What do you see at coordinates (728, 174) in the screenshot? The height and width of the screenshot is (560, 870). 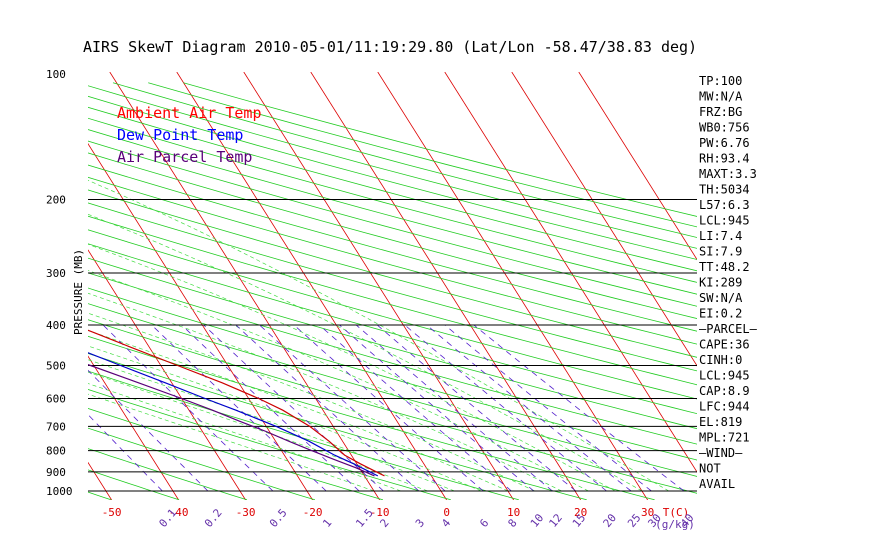 I see `index-entry: MAXT:3.3` at bounding box center [728, 174].